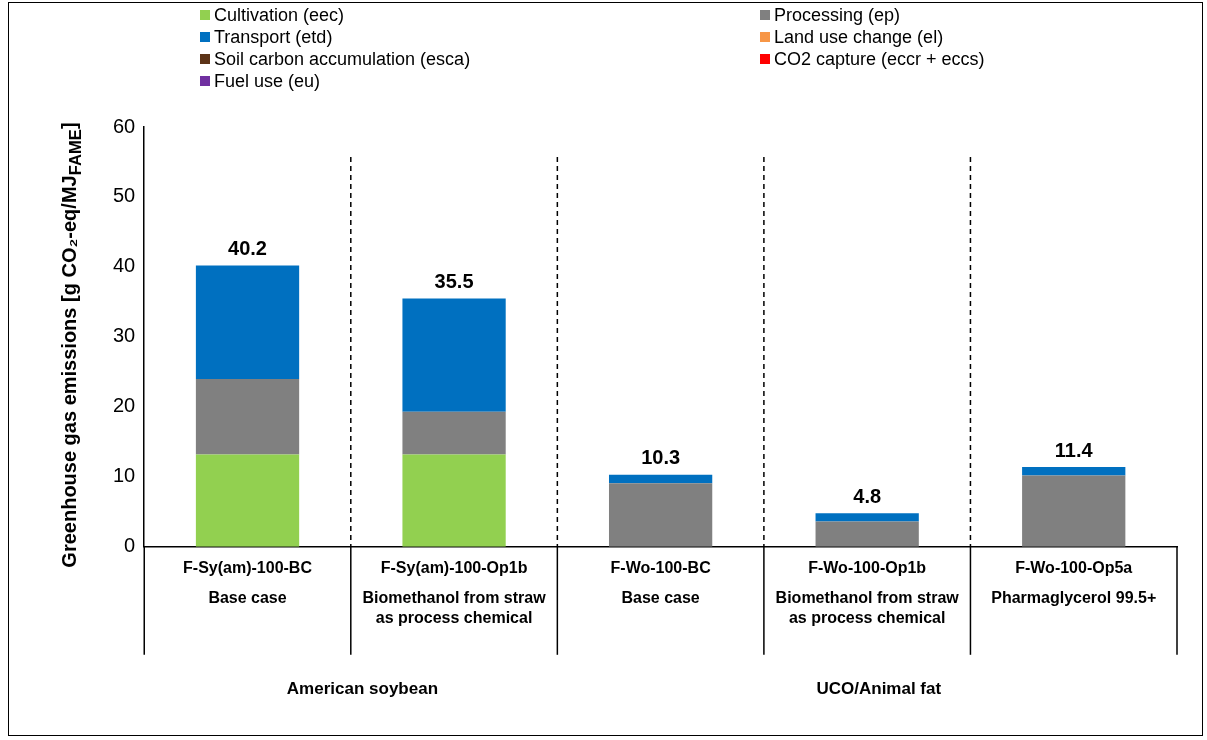 The height and width of the screenshot is (740, 1207). Describe the element at coordinates (859, 37) in the screenshot. I see `legend-label: Land use change (el)` at that location.